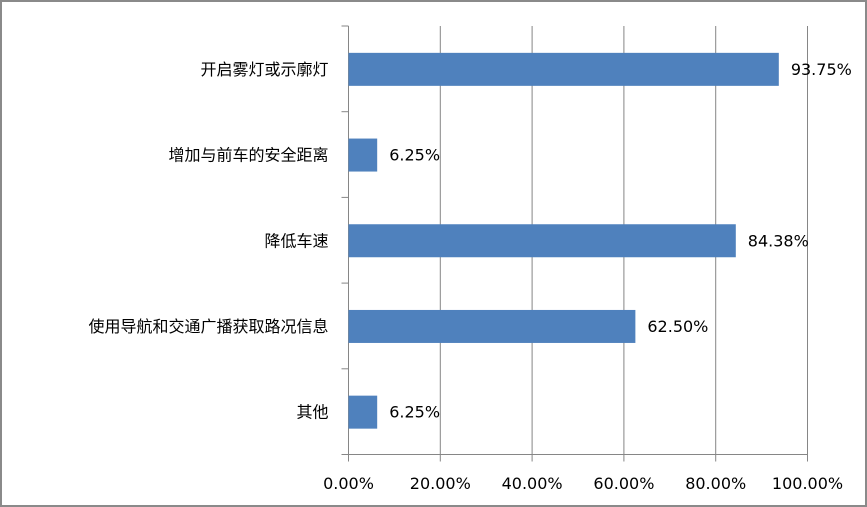 The height and width of the screenshot is (507, 867). What do you see at coordinates (807, 483) in the screenshot?
I see `x-tick-label: 100.00%` at bounding box center [807, 483].